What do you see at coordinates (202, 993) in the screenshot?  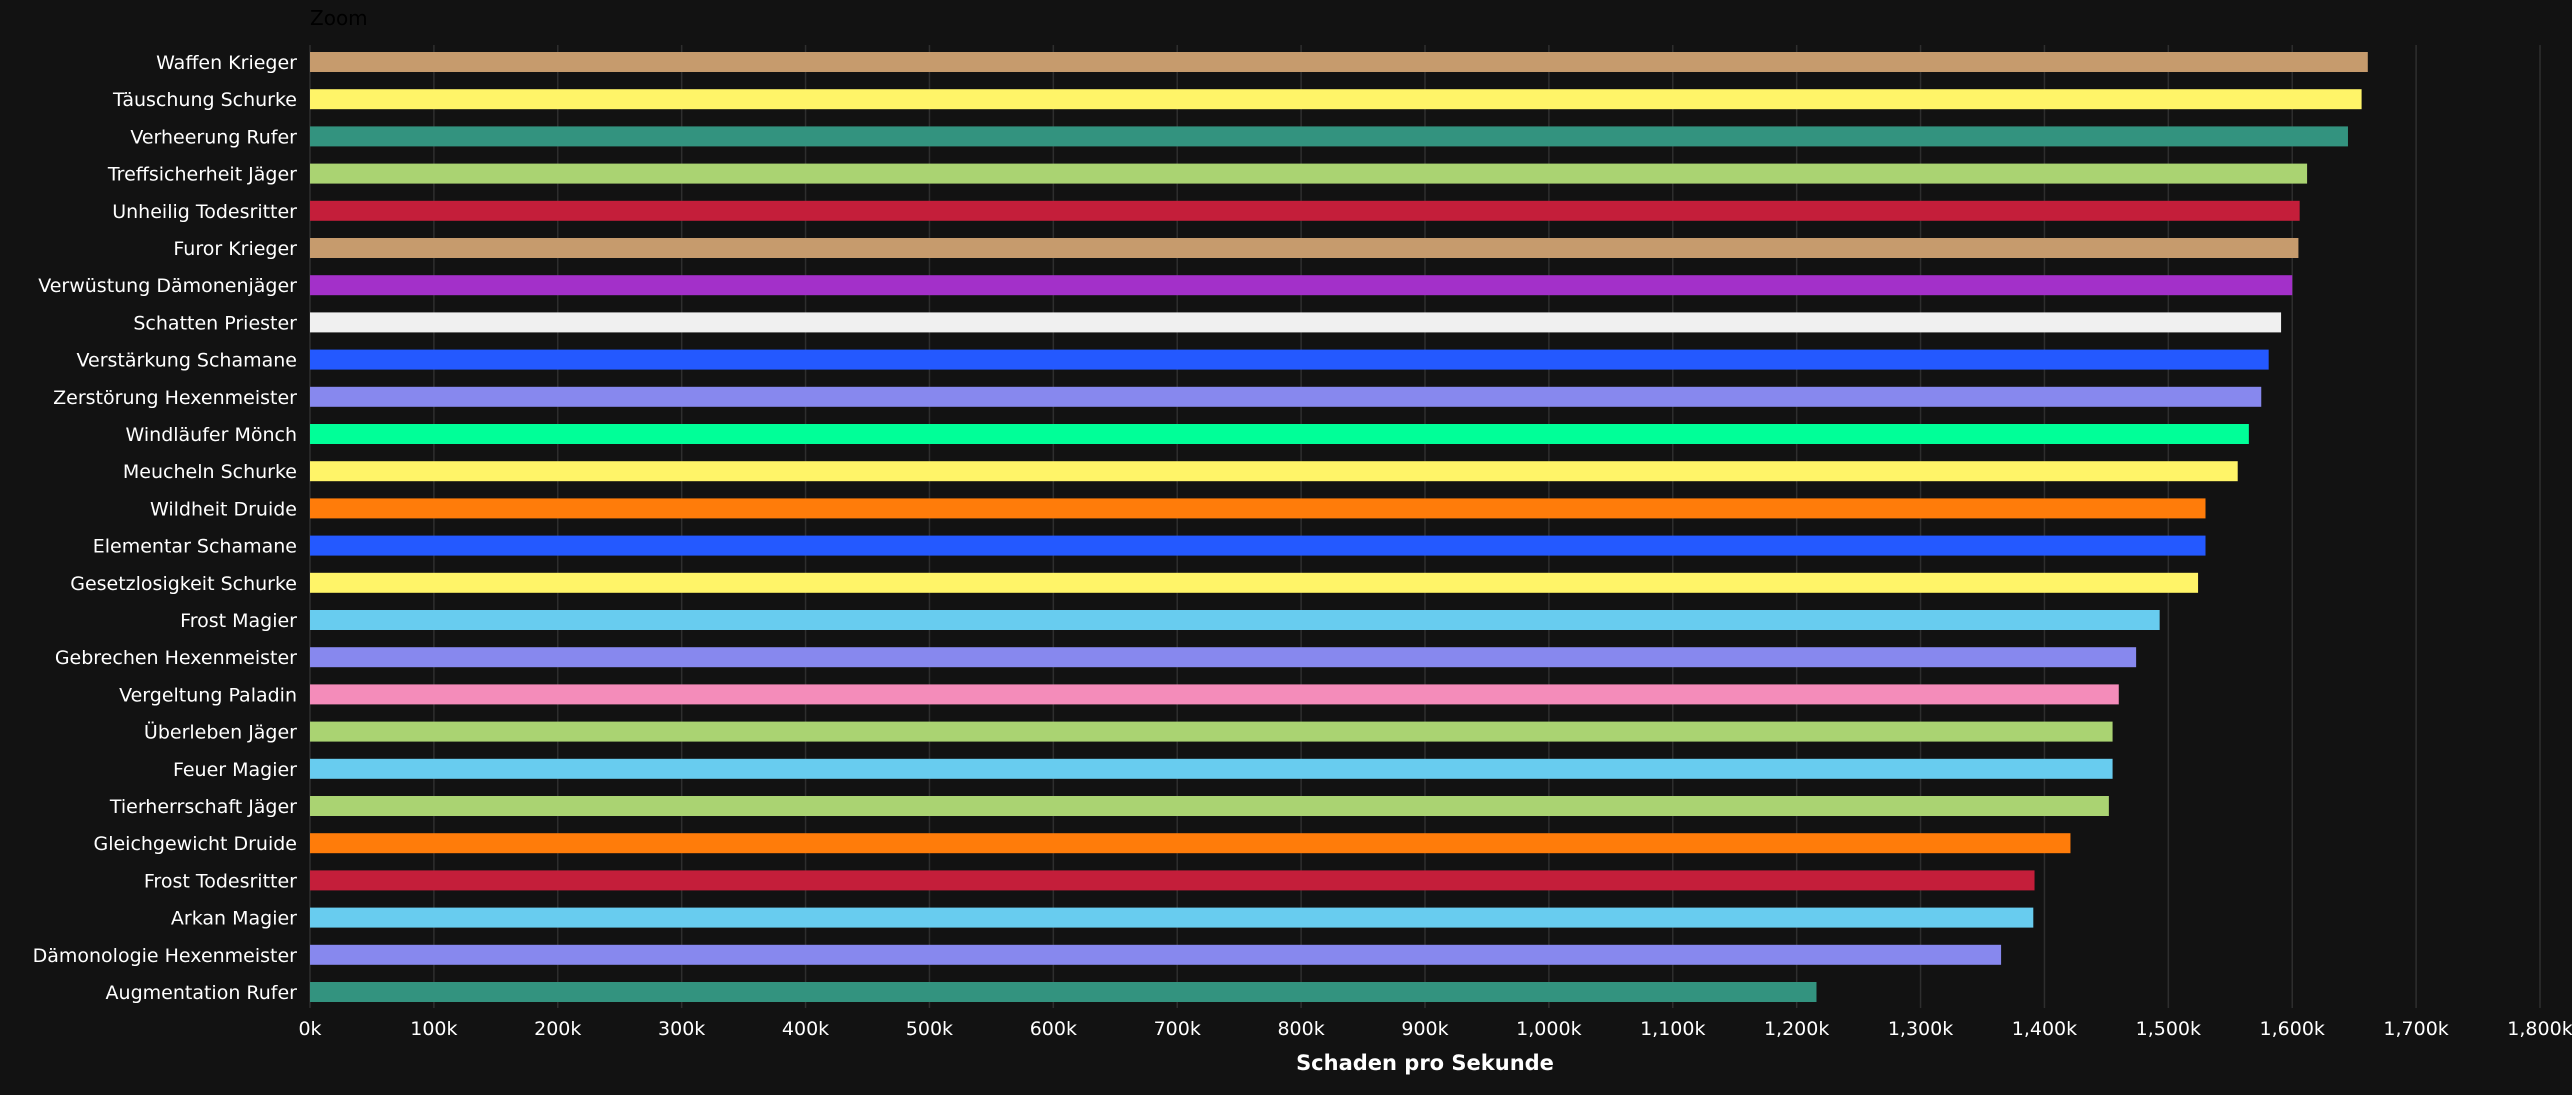 I see `category-label: Augmentation Rufer` at bounding box center [202, 993].